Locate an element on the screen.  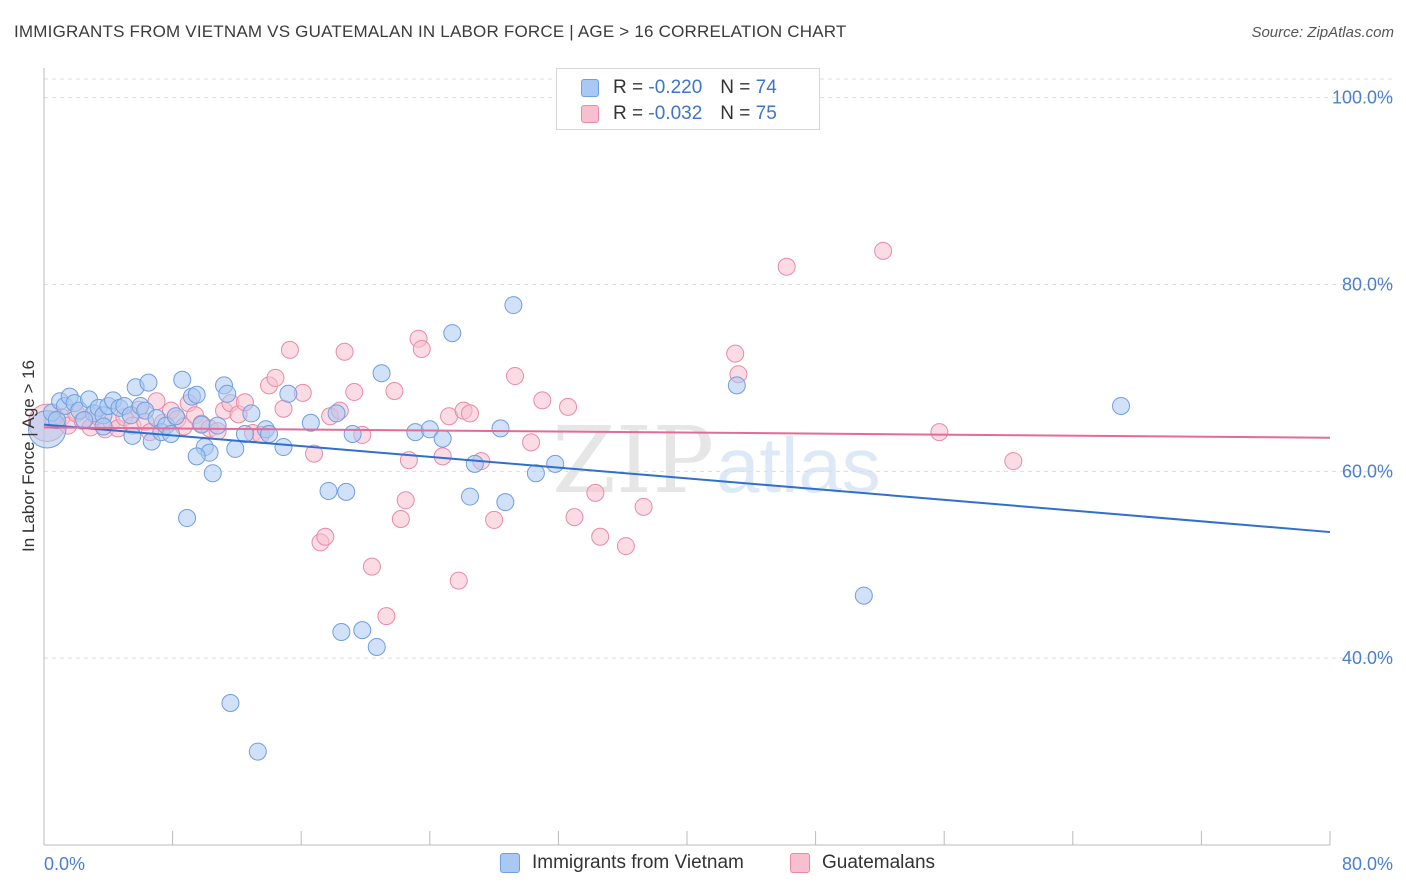
legend-r-value: -0.032 is located at coordinates (675, 113).